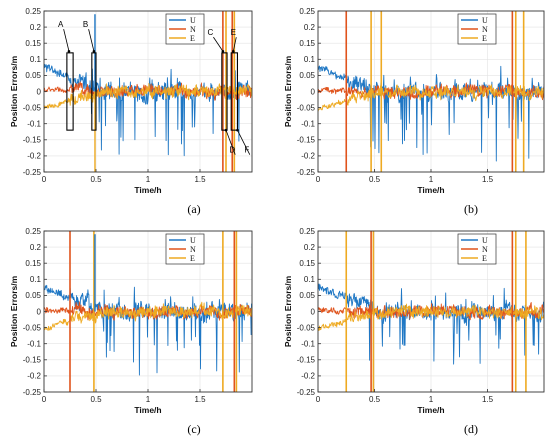 The image size is (550, 439). Describe the element at coordinates (193, 429) in the screenshot. I see `panel-caption: (c)` at that location.